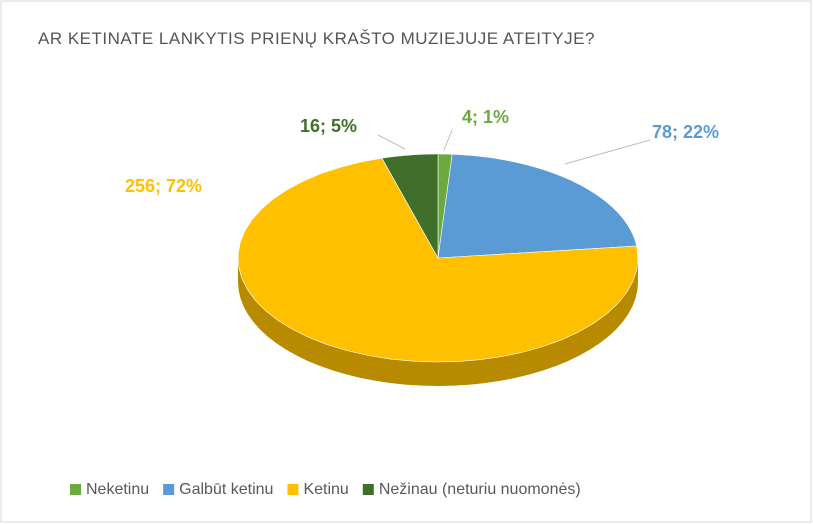 The width and height of the screenshot is (813, 524). I want to click on legend-label: Nežinau (neturiu nuomonės), so click(480, 489).